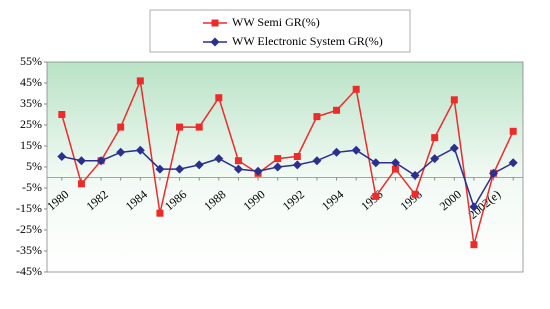 The height and width of the screenshot is (309, 550). I want to click on y-tick-label: -15%, so click(29, 208).